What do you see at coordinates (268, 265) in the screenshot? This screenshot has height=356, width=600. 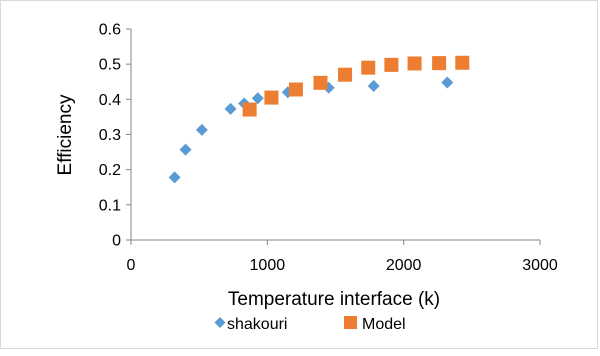 I see `x-tick-label: 1000` at bounding box center [268, 265].